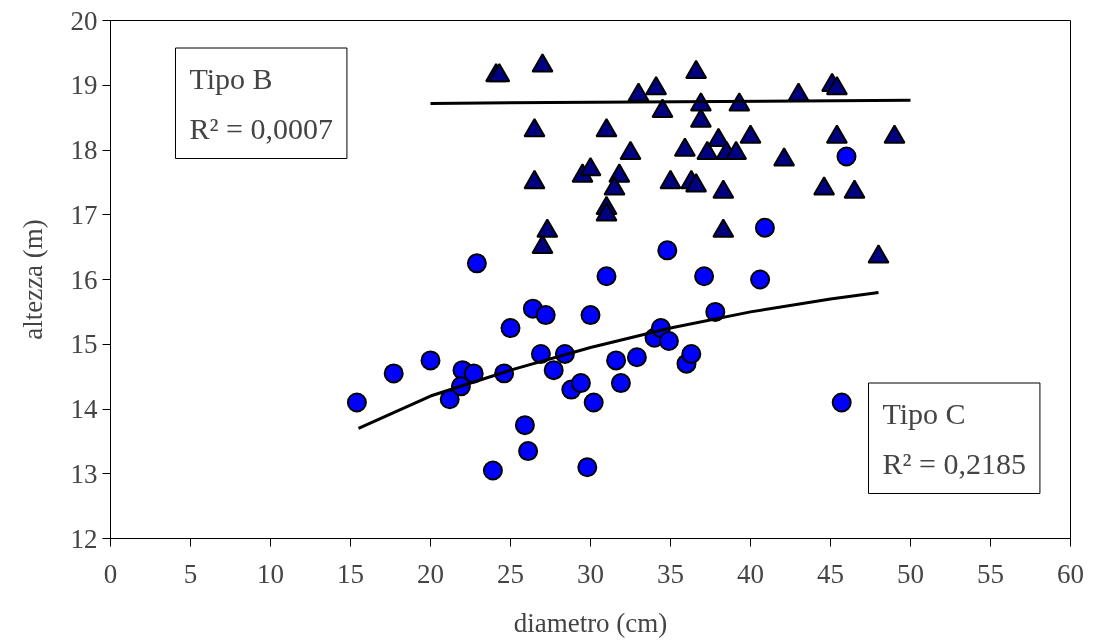 The image size is (1103, 642). I want to click on x-tick-label: 50, so click(910, 573).